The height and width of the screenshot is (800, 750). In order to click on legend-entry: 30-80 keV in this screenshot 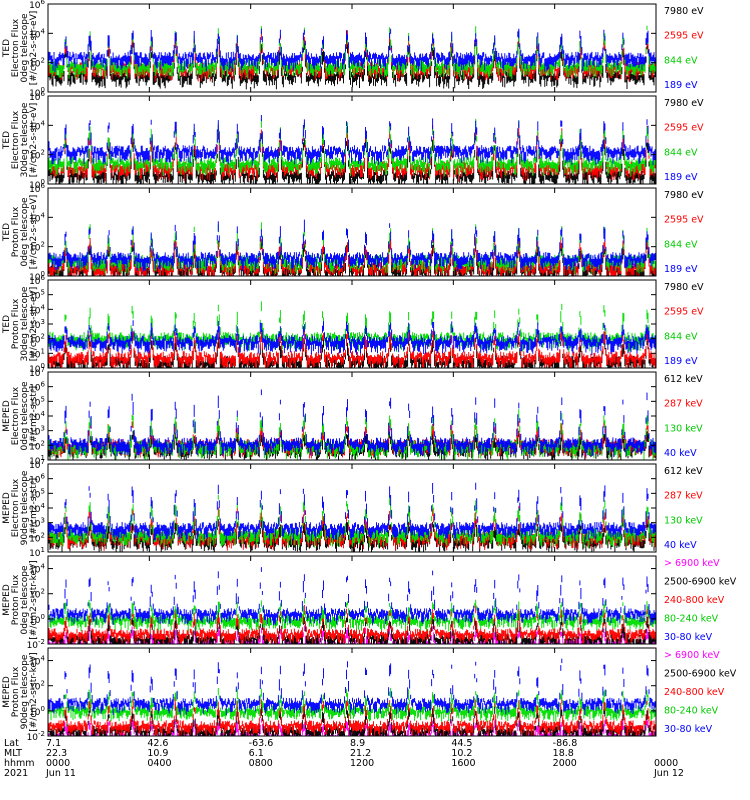, I will do `click(688, 637)`.